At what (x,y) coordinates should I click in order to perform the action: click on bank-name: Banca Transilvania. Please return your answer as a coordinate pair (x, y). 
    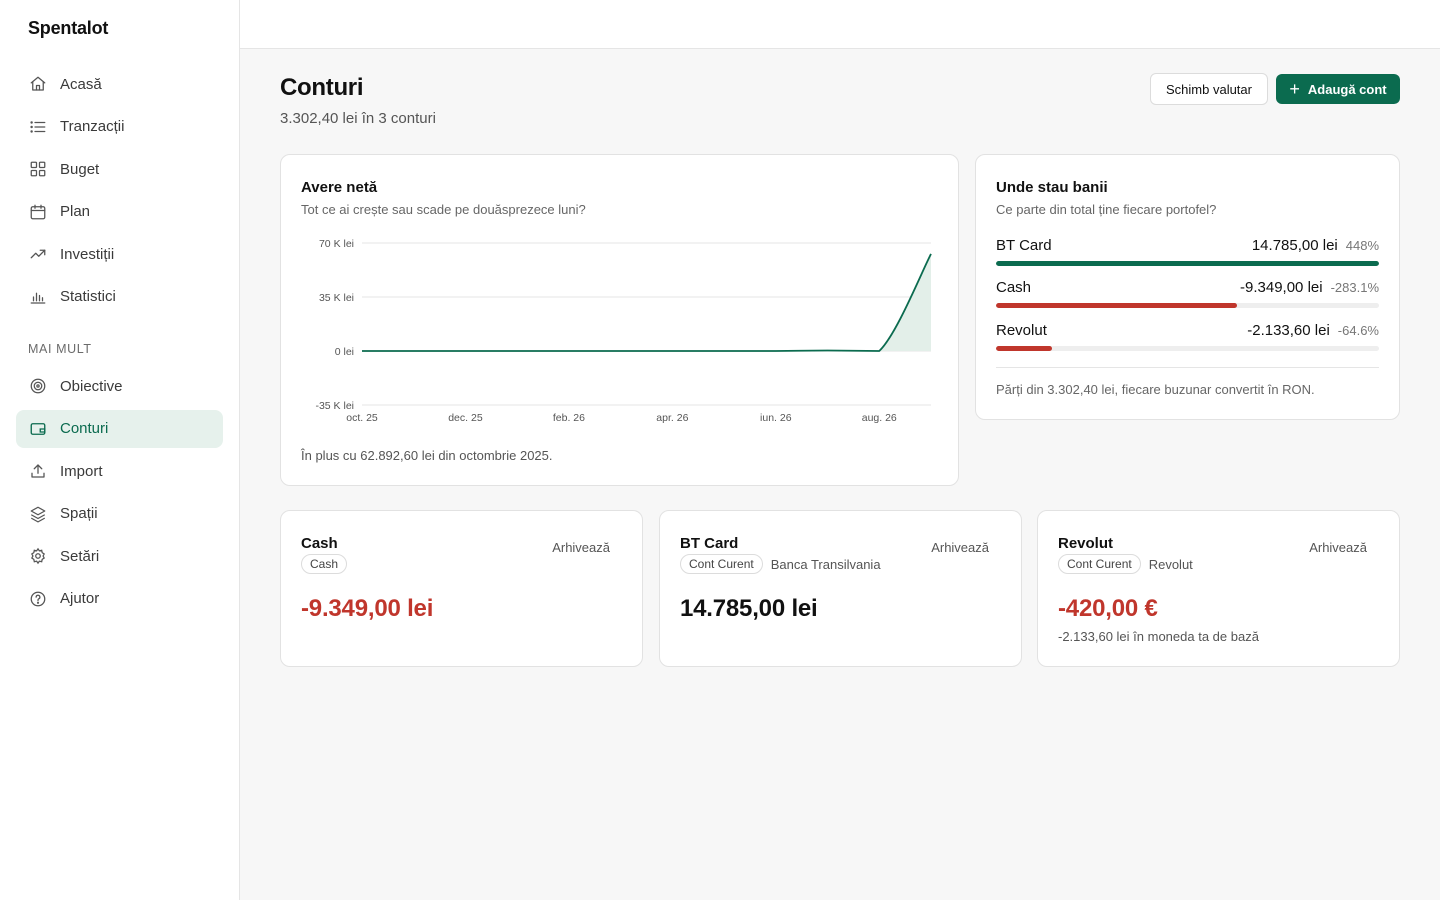
    Looking at the image, I should click on (825, 564).